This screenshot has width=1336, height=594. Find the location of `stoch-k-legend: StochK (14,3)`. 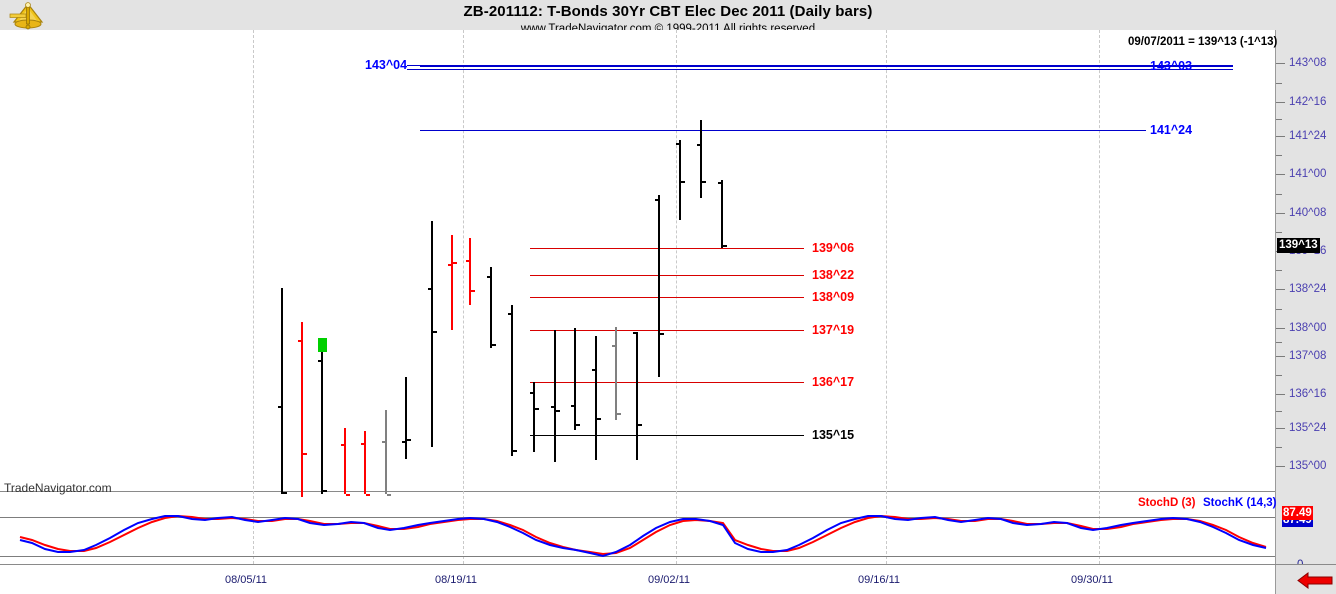

stoch-k-legend: StochK (14,3) is located at coordinates (1240, 503).